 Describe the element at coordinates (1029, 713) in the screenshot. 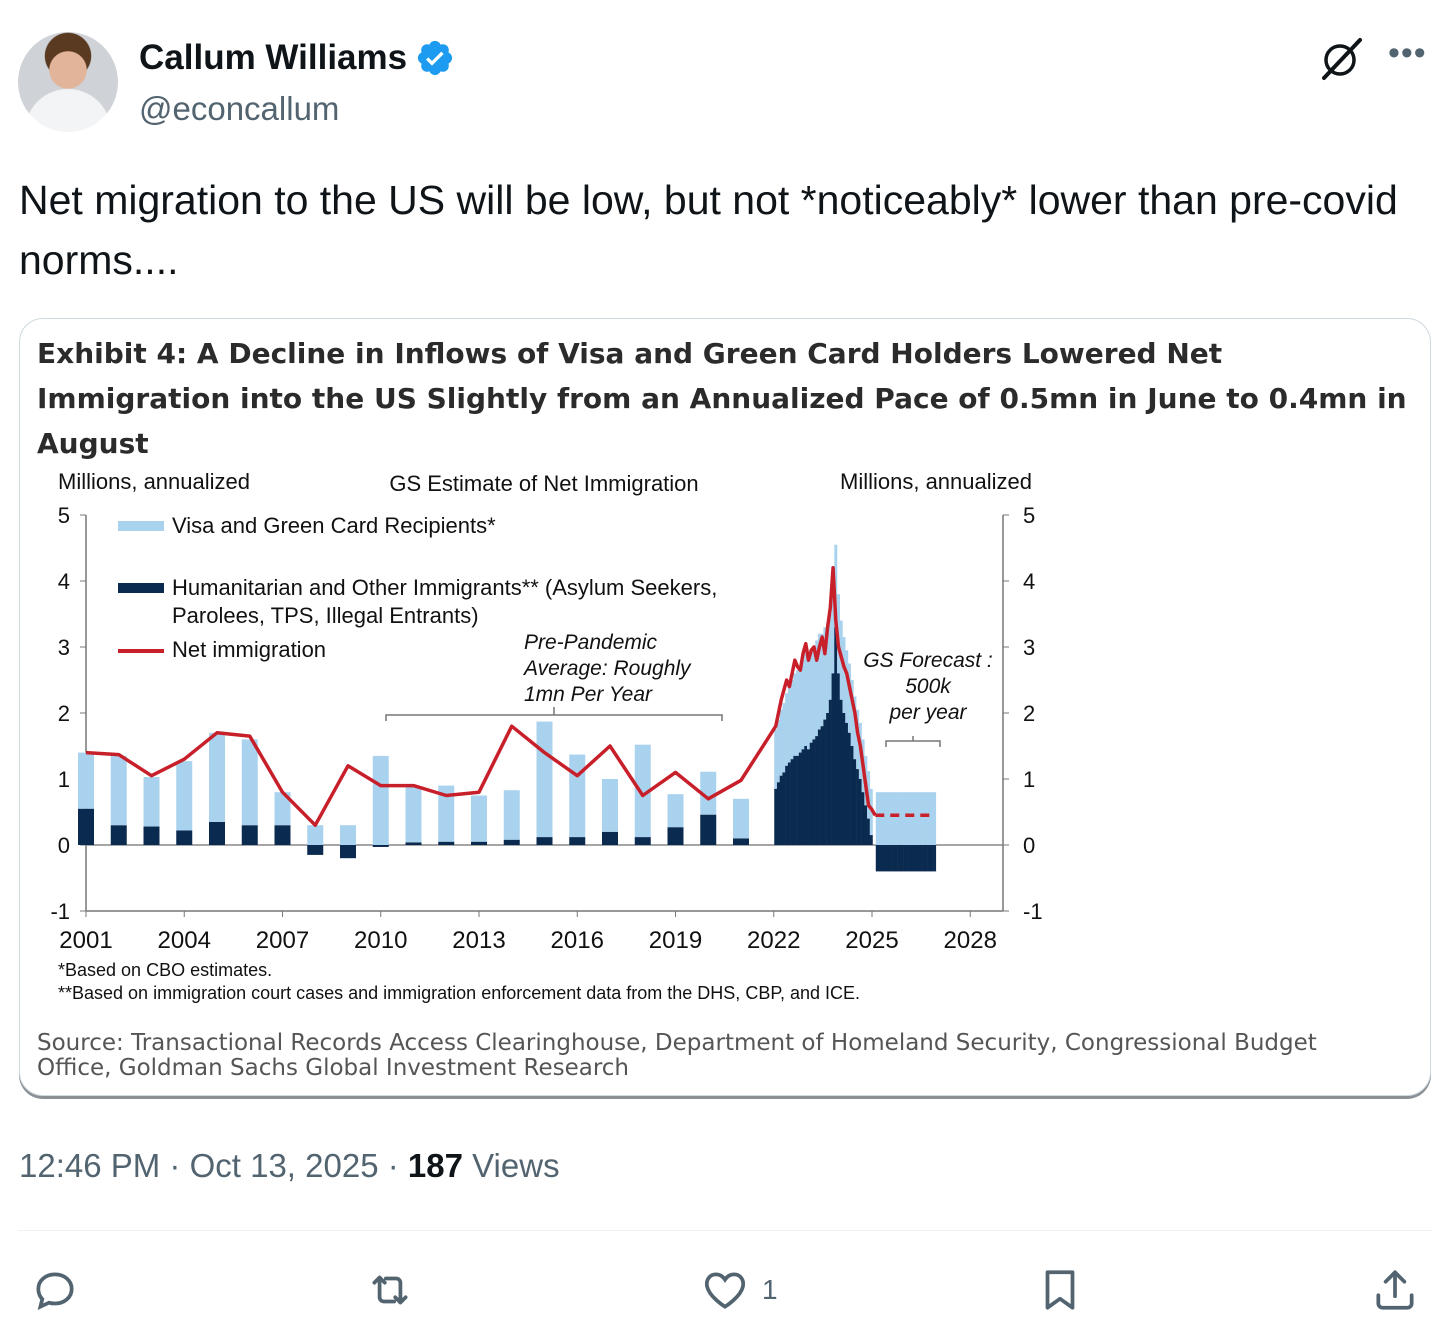

I see `y-tick-label-right: 2` at that location.